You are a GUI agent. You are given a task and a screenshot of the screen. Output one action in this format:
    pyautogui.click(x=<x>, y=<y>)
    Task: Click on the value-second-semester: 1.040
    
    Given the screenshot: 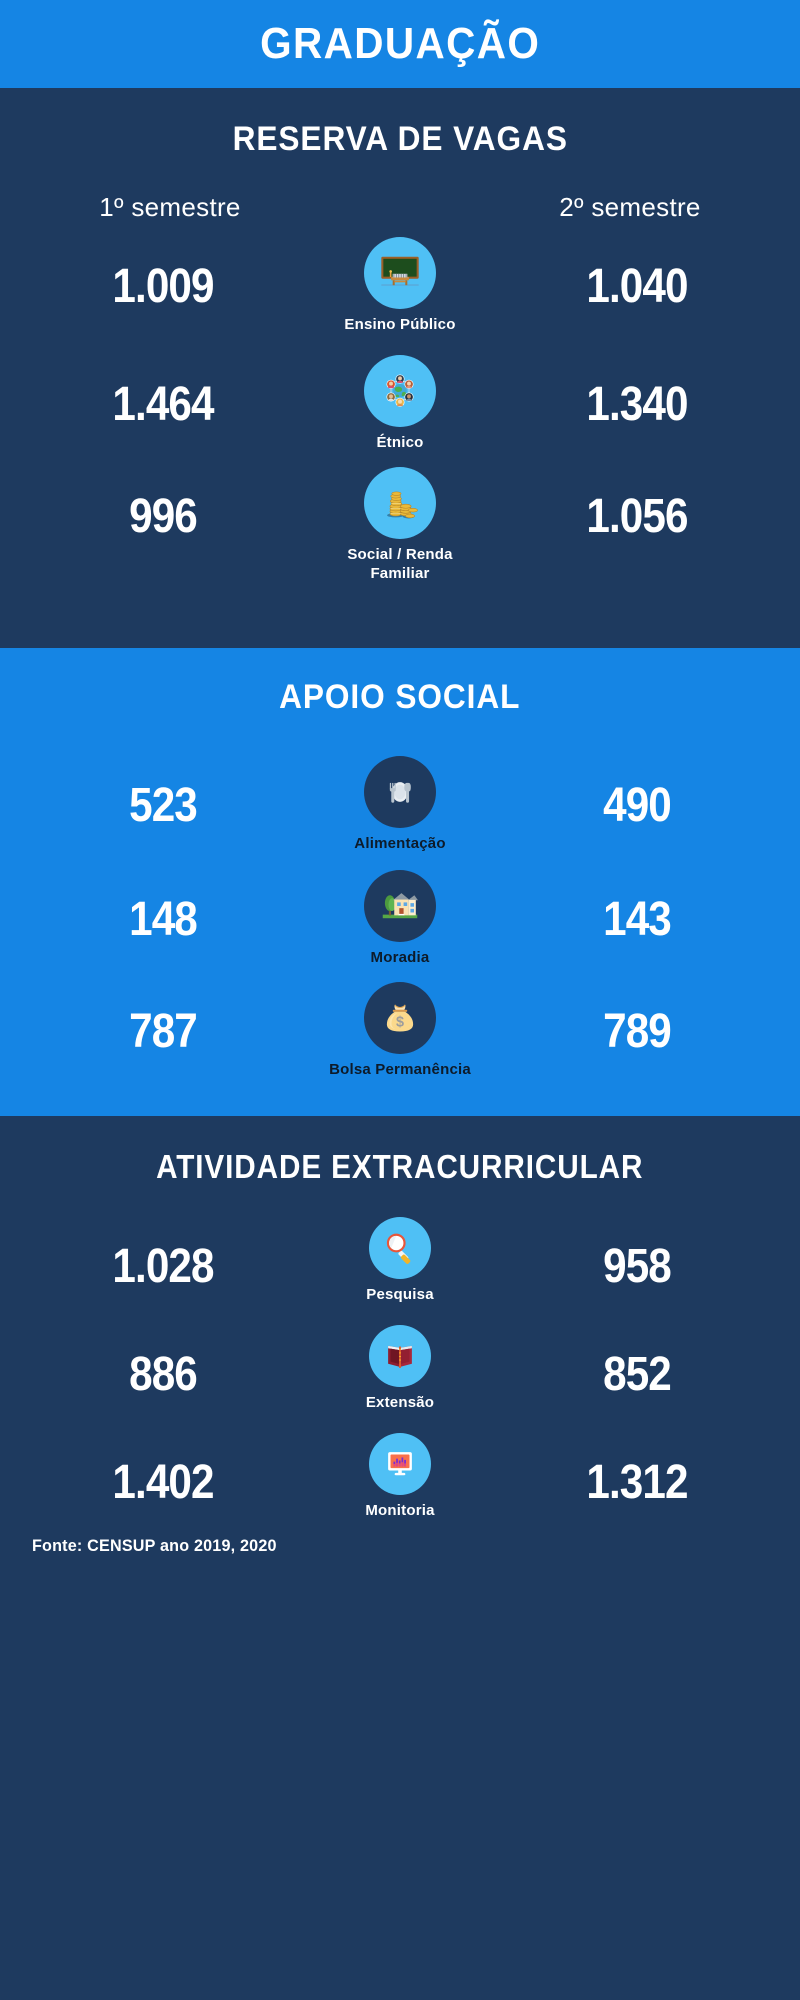 What is the action you would take?
    pyautogui.click(x=637, y=286)
    